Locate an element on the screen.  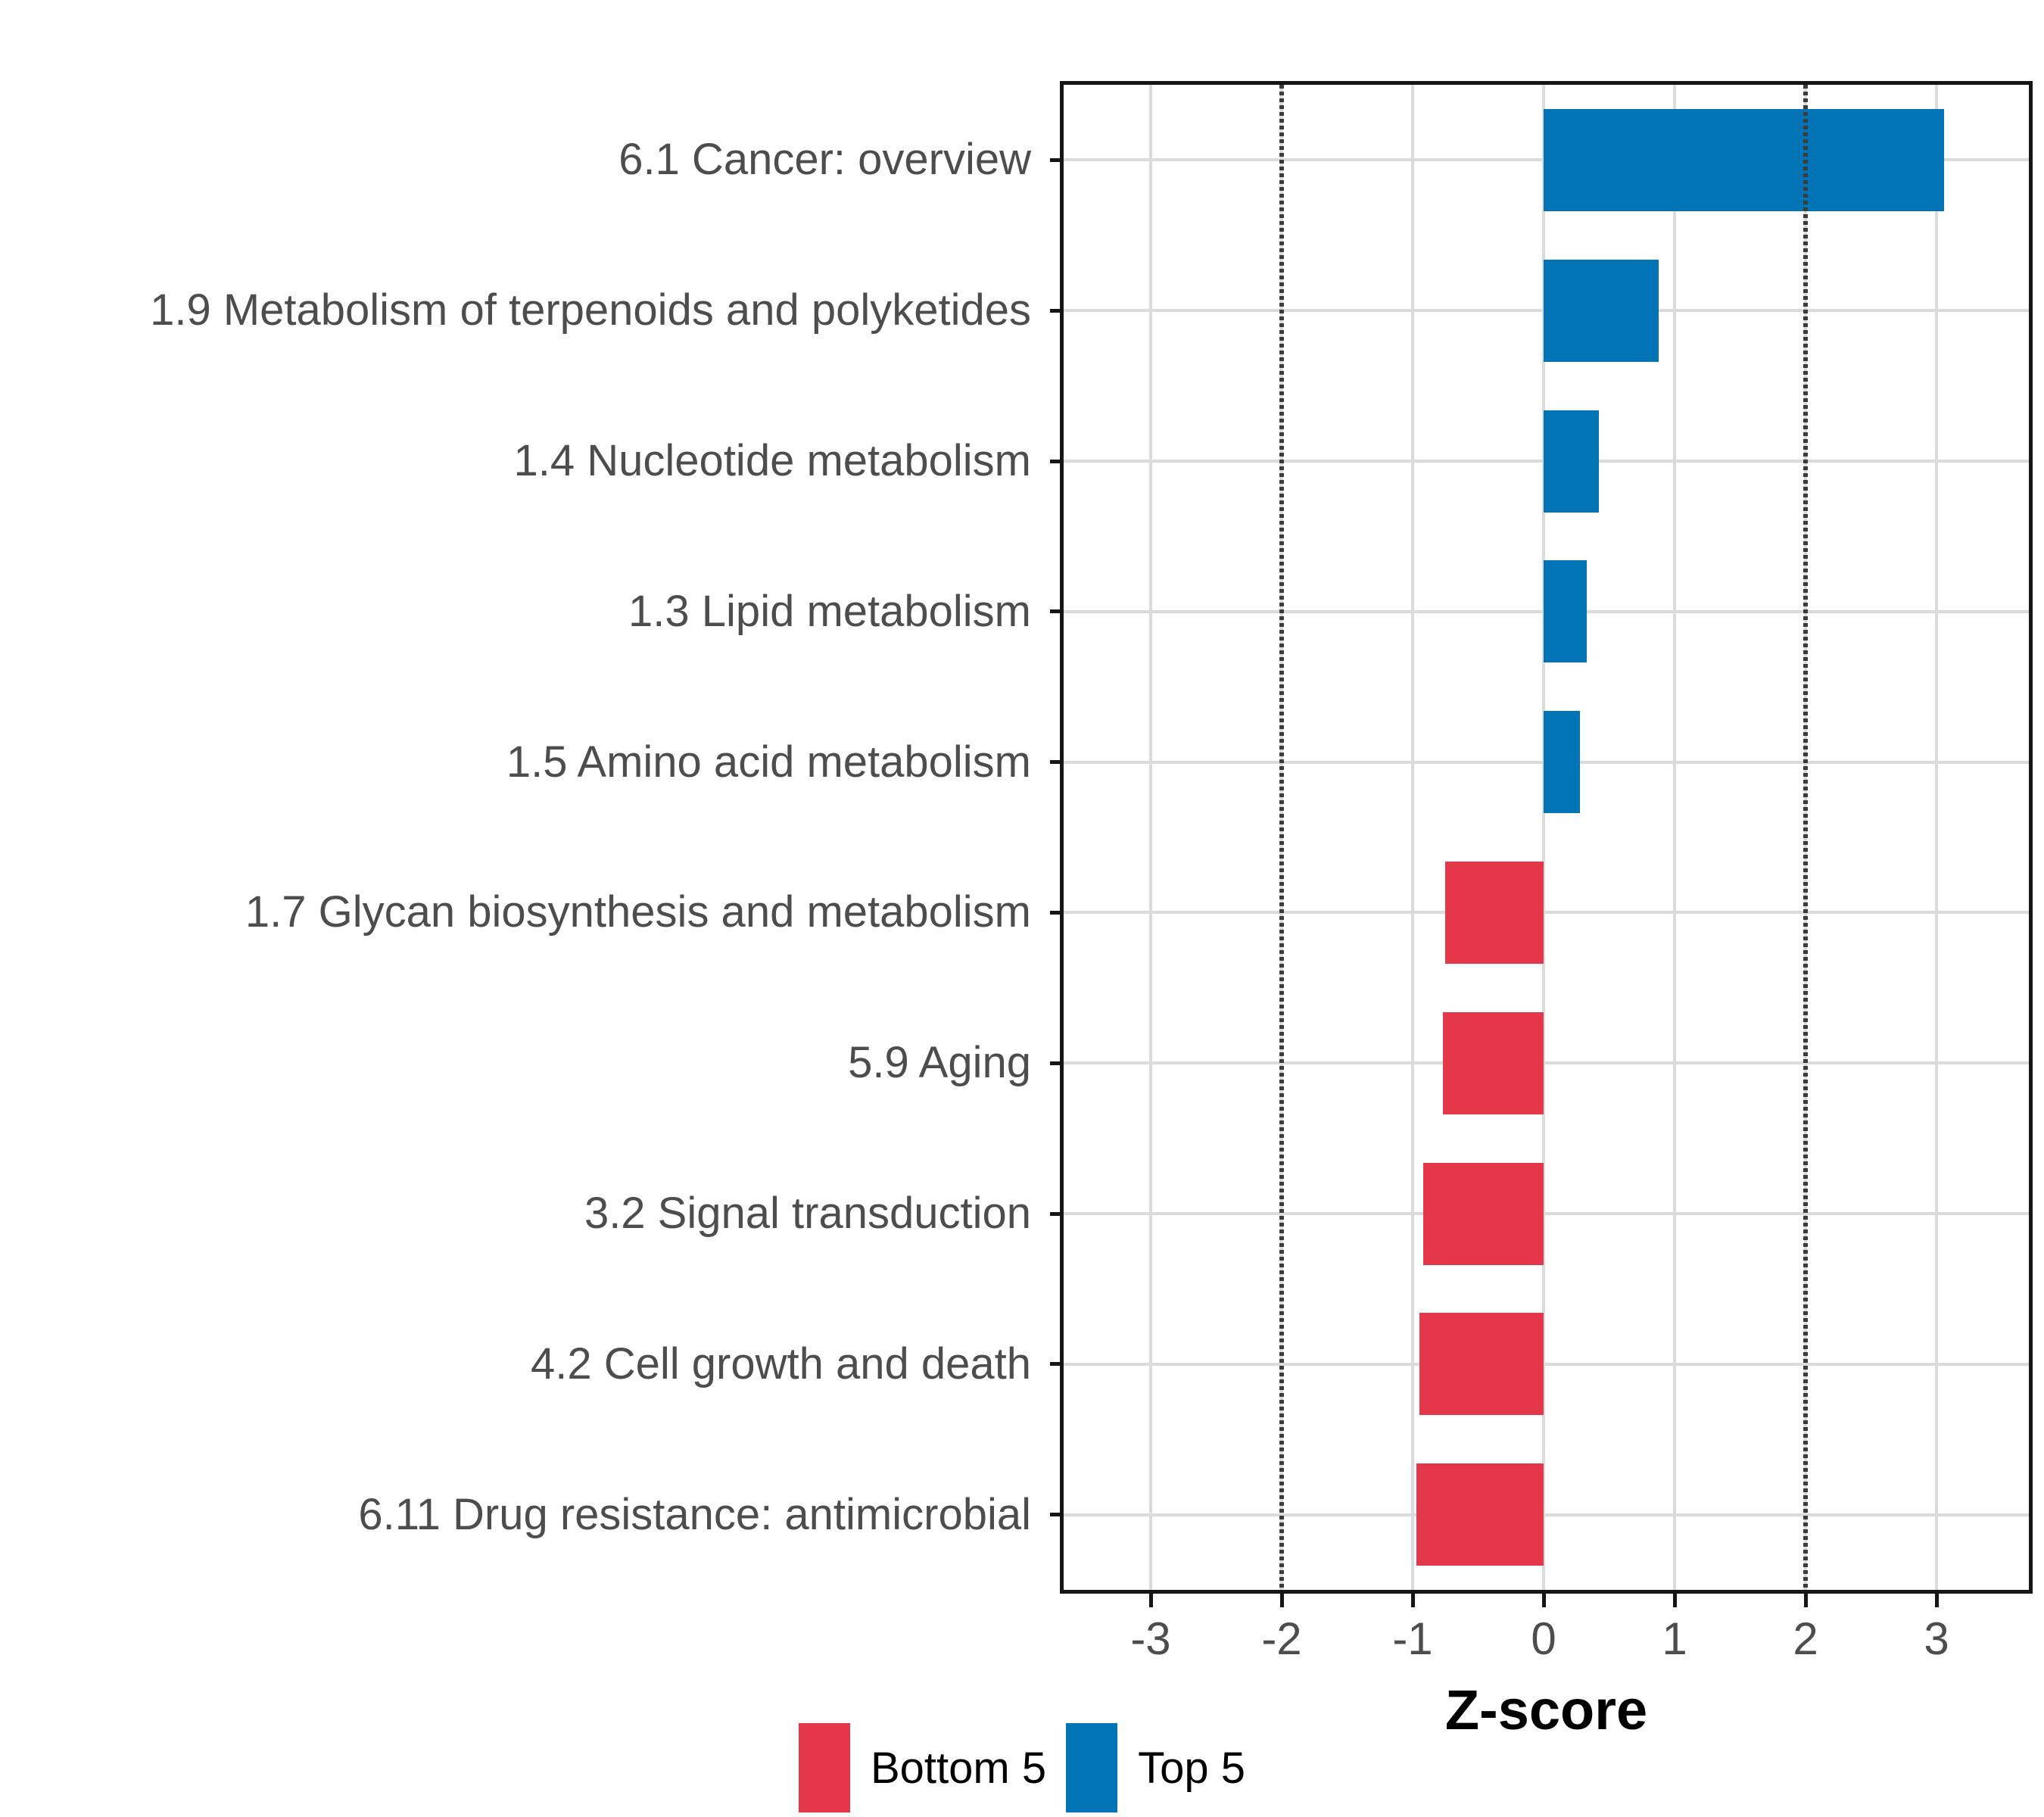
y-axis-label-6: 1.7 Glycan biosynthesis and metabolism is located at coordinates (638, 912).